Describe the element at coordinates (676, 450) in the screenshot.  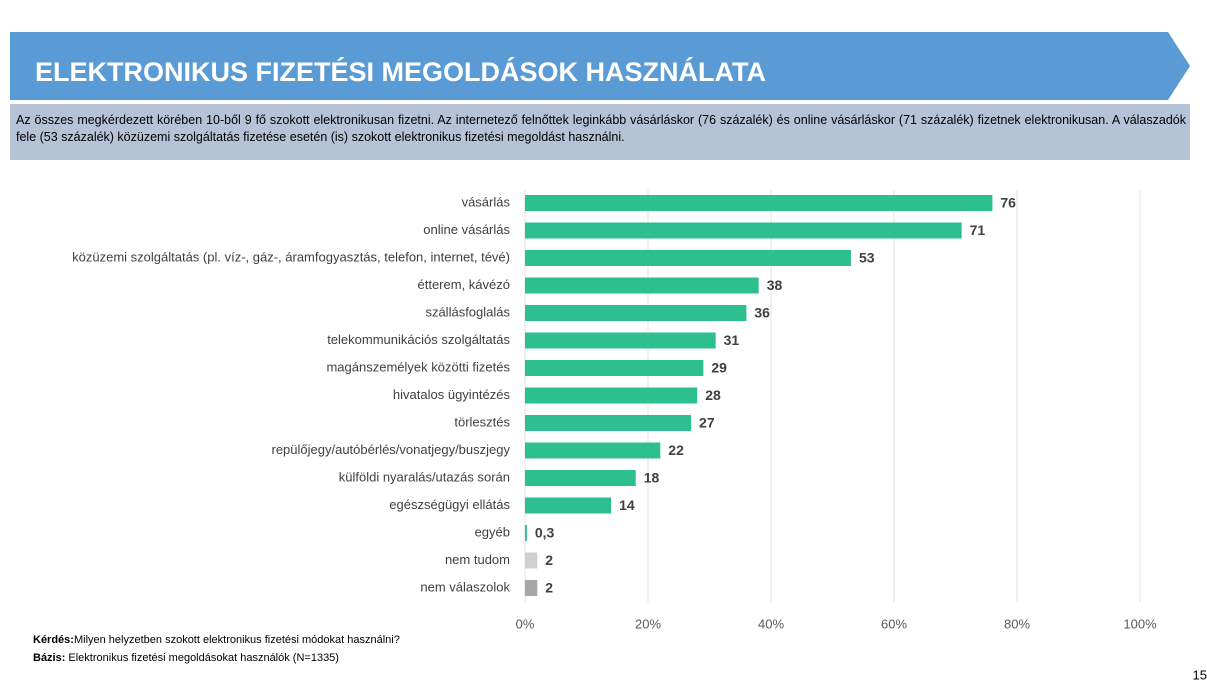
I see `value-label: 22` at that location.